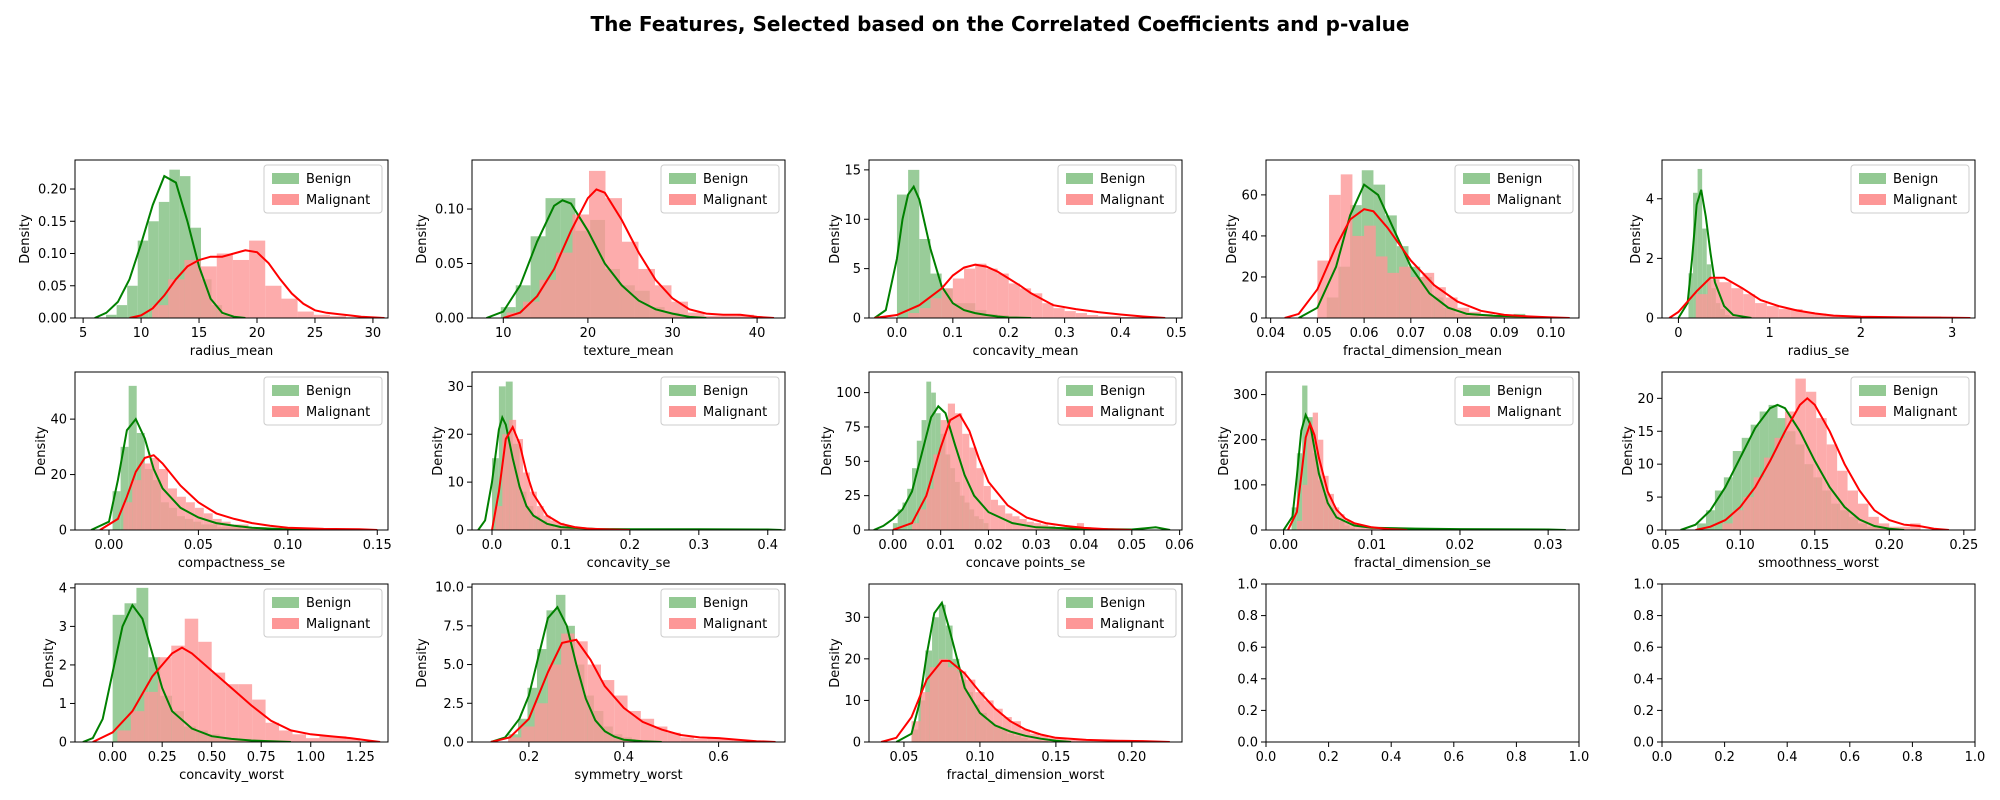 Image resolution: width=2000 pixels, height=800 pixels. What do you see at coordinates (1861, 333) in the screenshot?
I see `x-tick-label: 2` at bounding box center [1861, 333].